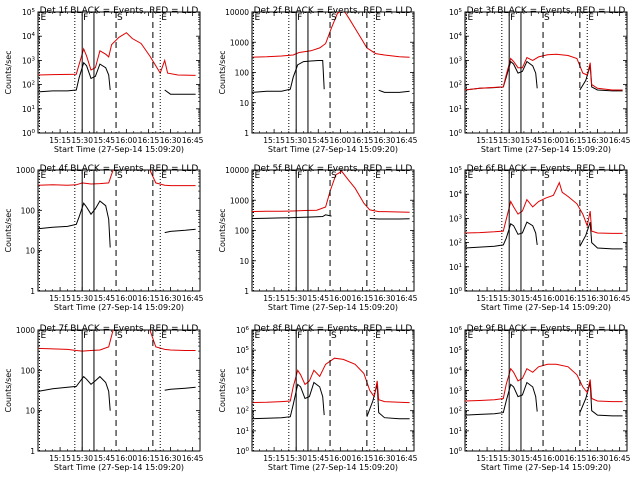  Describe the element at coordinates (119, 11) in the screenshot. I see `panel-title: Det 1f BLACK = Events, RED = LLD` at that location.